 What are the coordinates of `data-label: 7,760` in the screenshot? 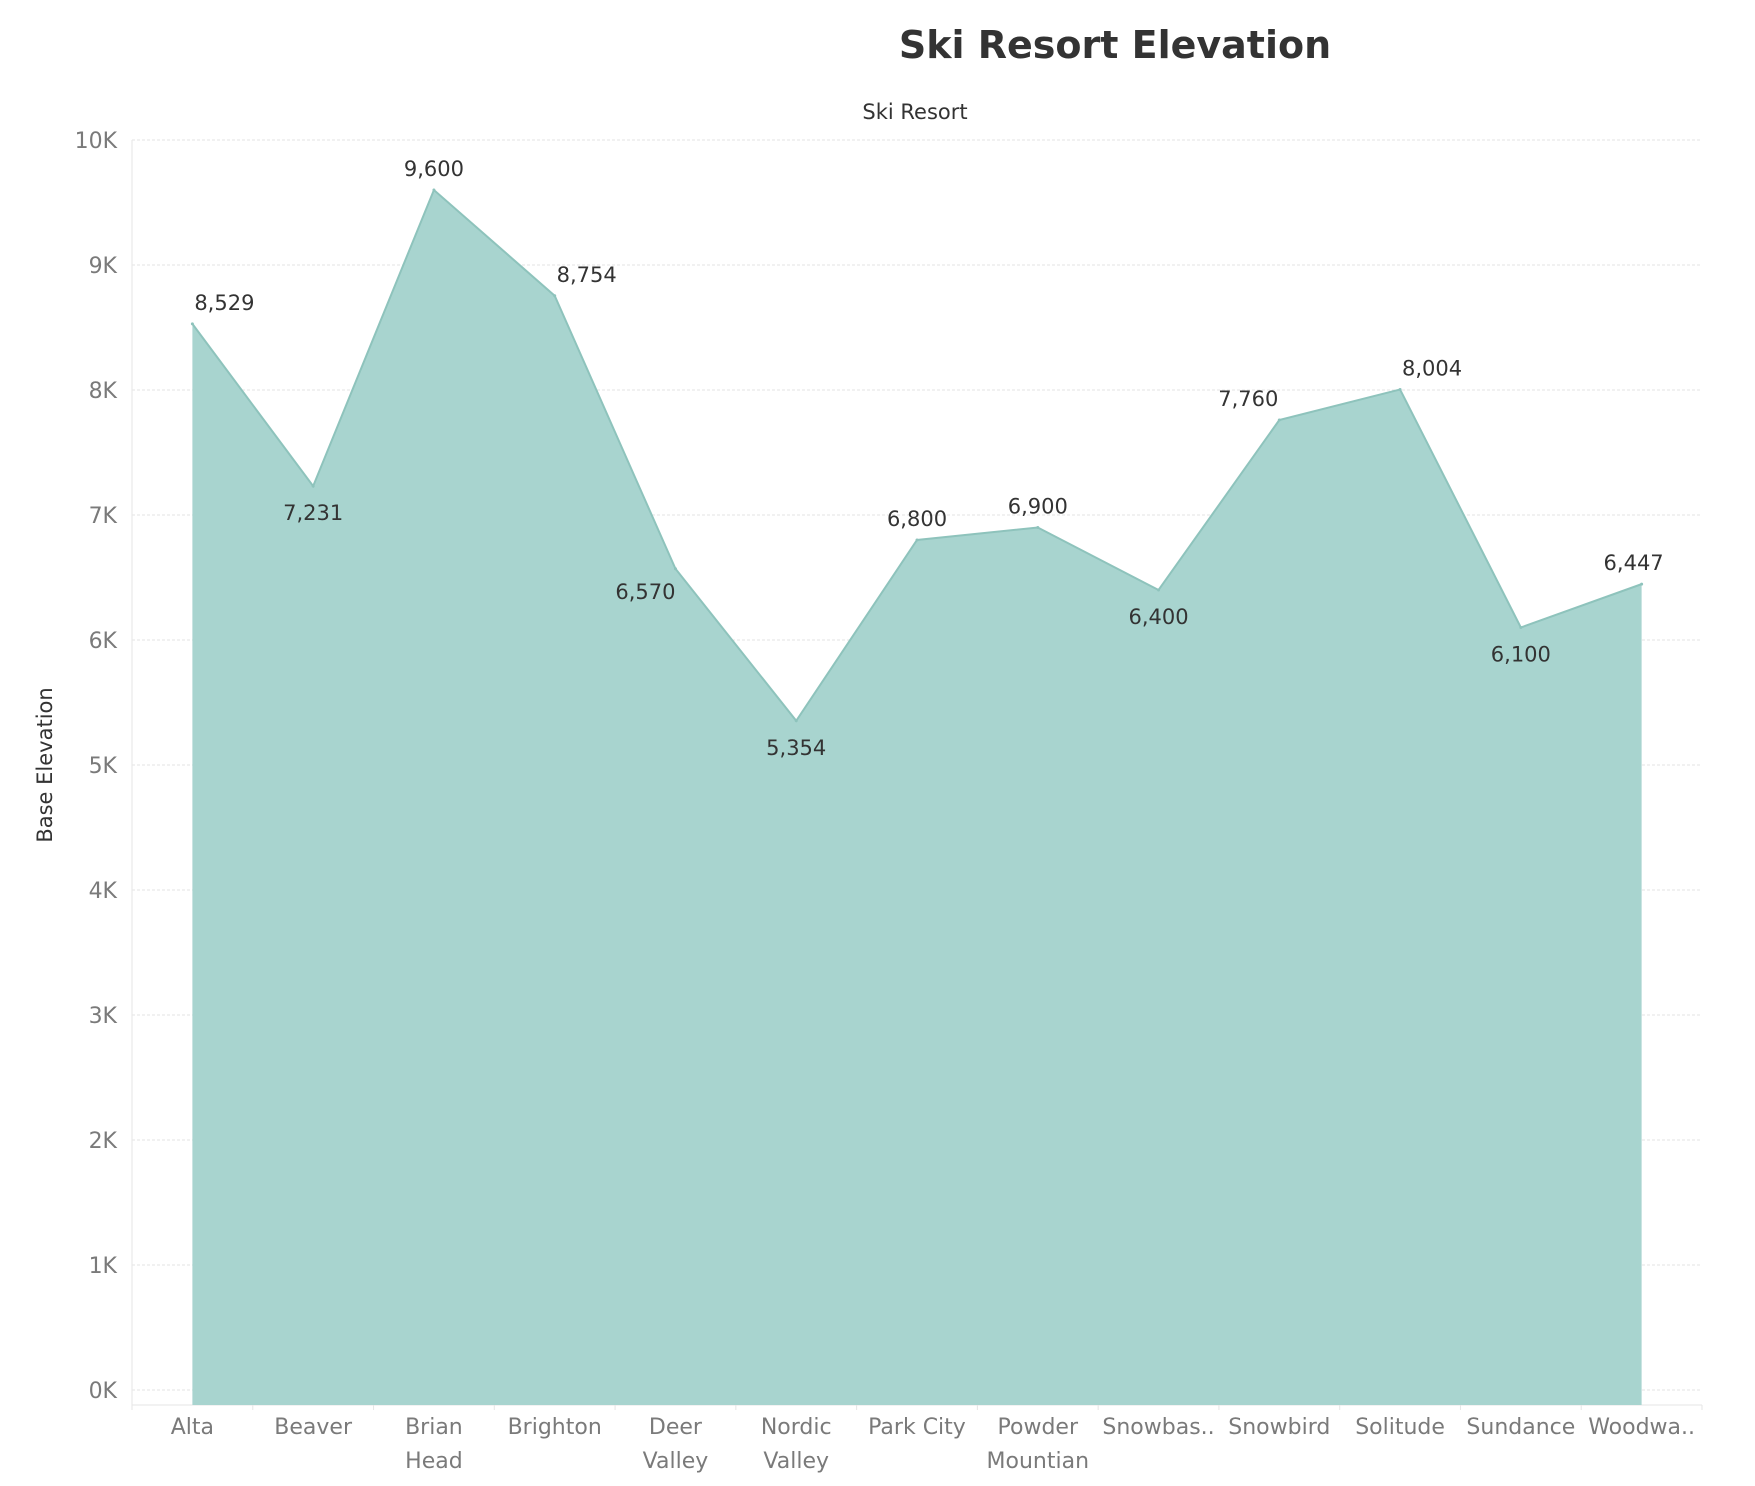 It's located at (1248, 399).